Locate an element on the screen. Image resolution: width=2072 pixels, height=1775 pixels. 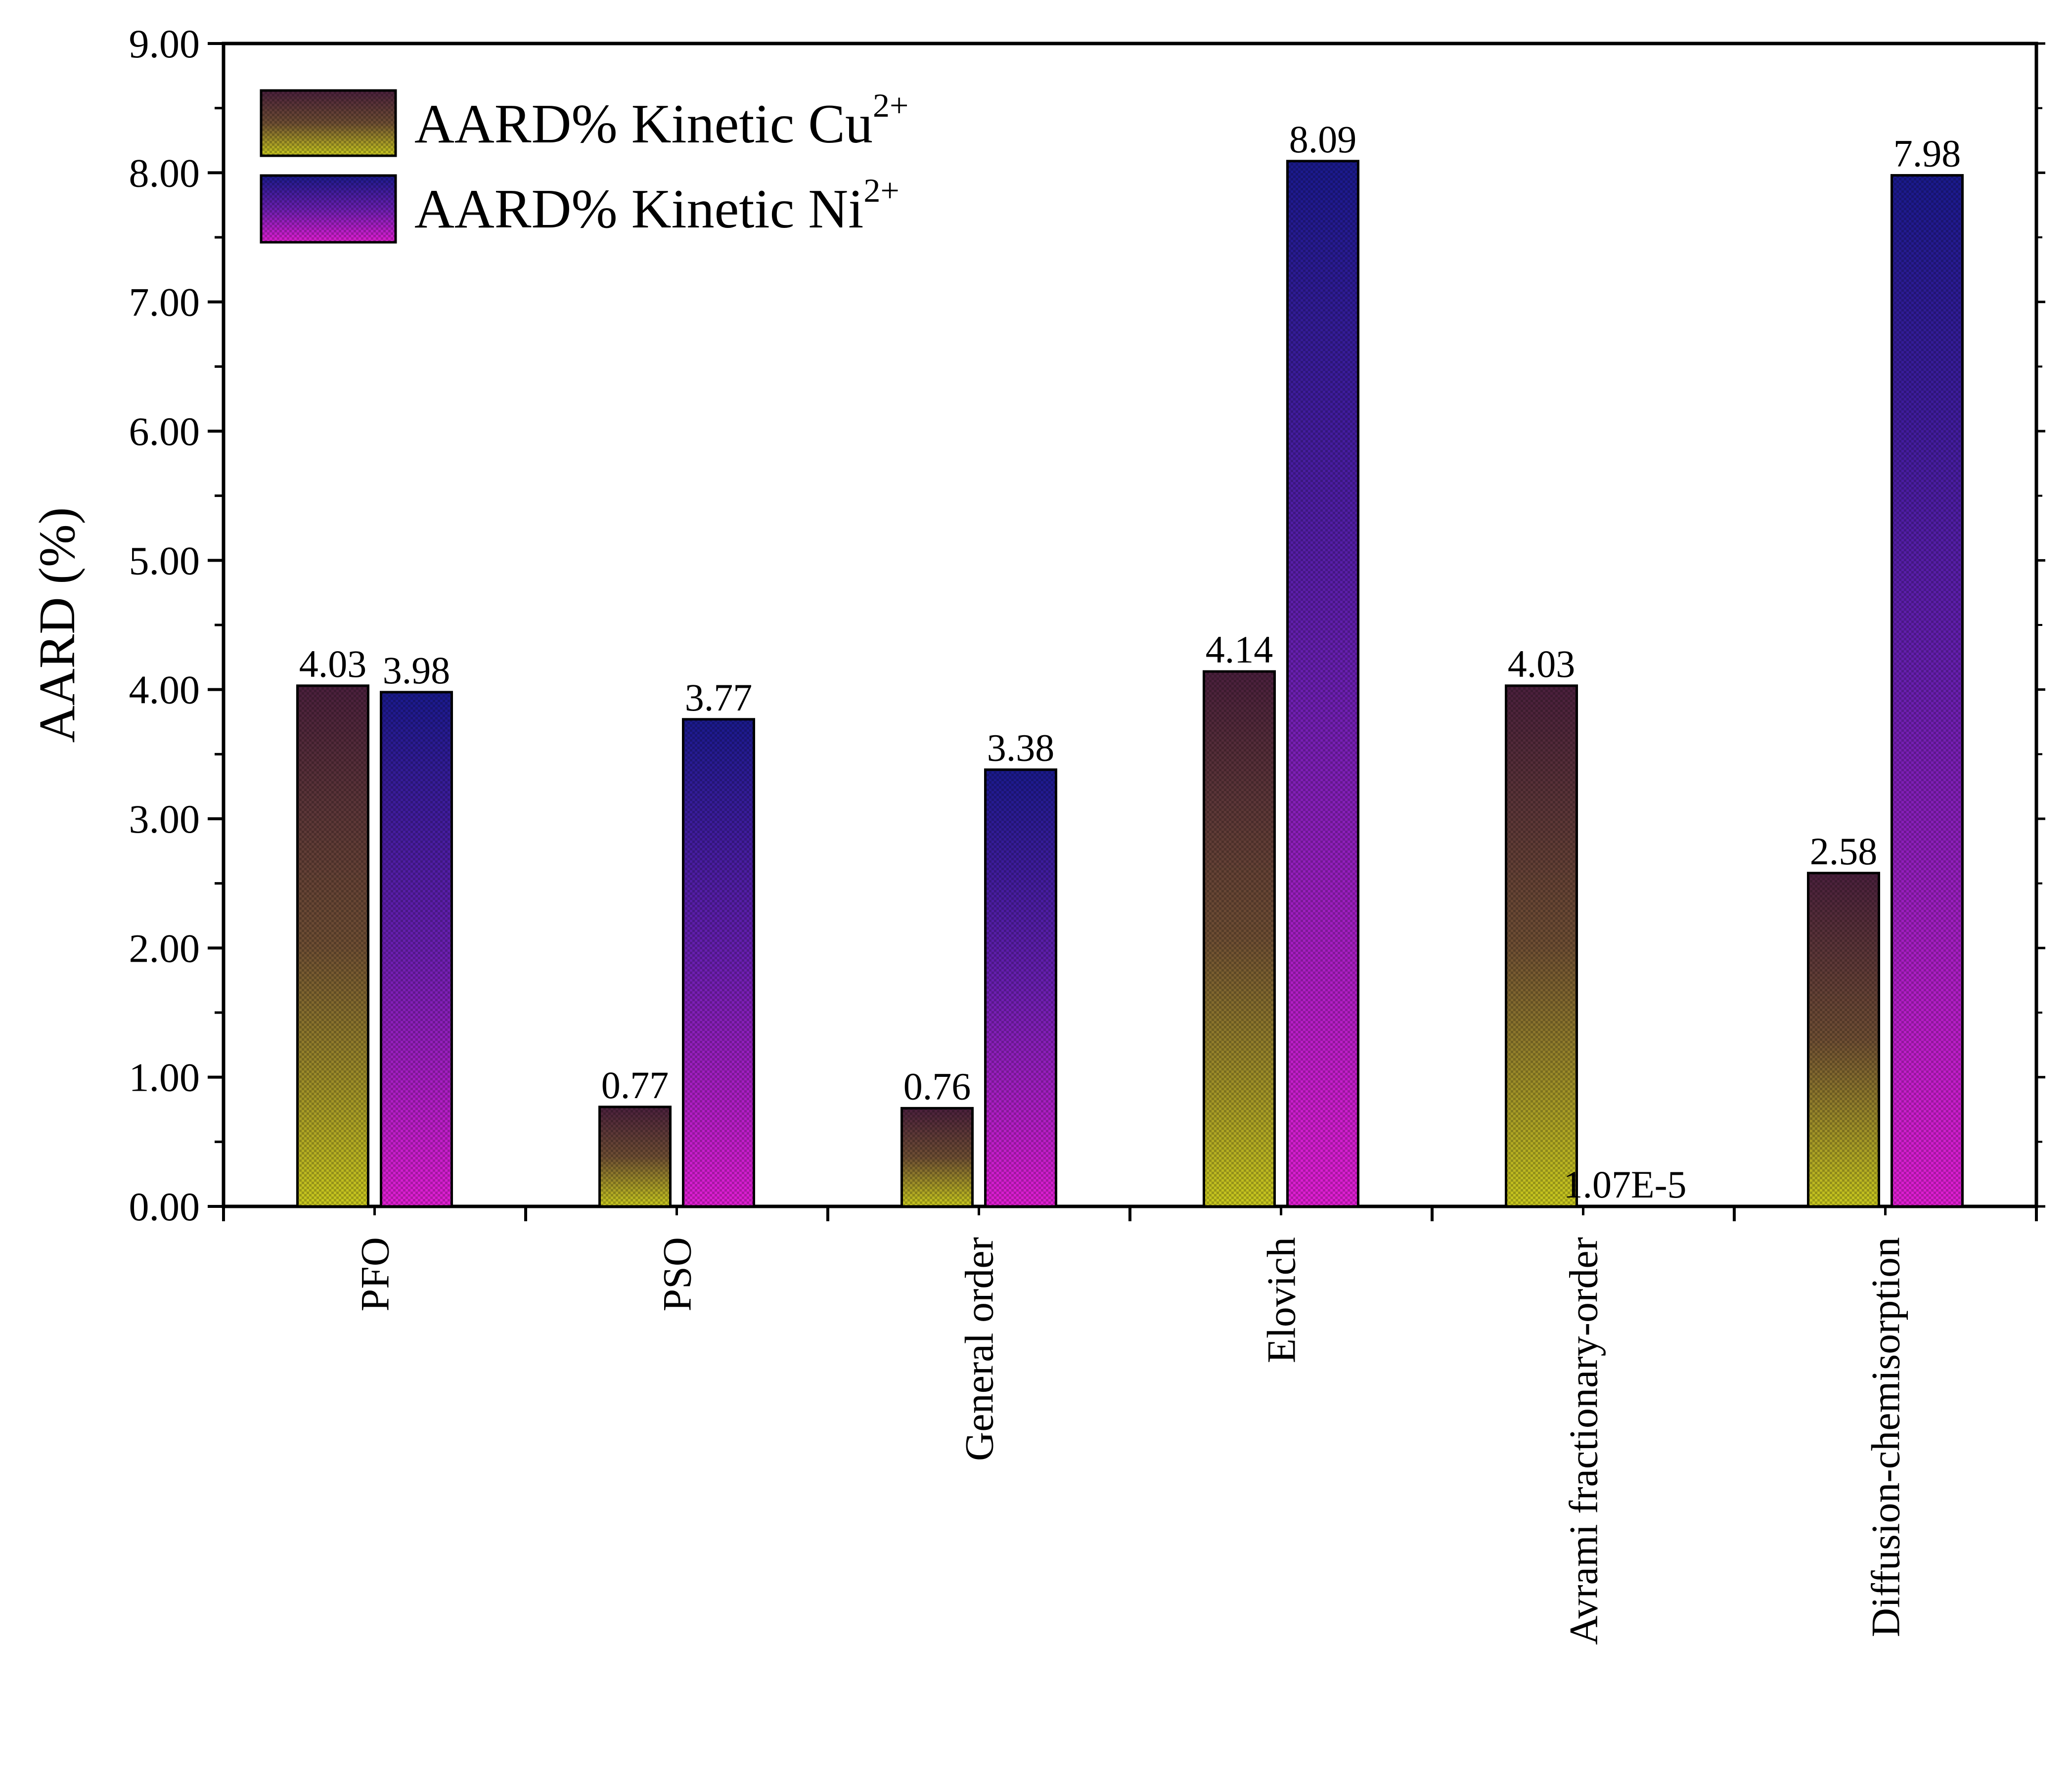
legend-label-ni-base: AARD% Kinetic Ni is located at coordinates (638, 209).